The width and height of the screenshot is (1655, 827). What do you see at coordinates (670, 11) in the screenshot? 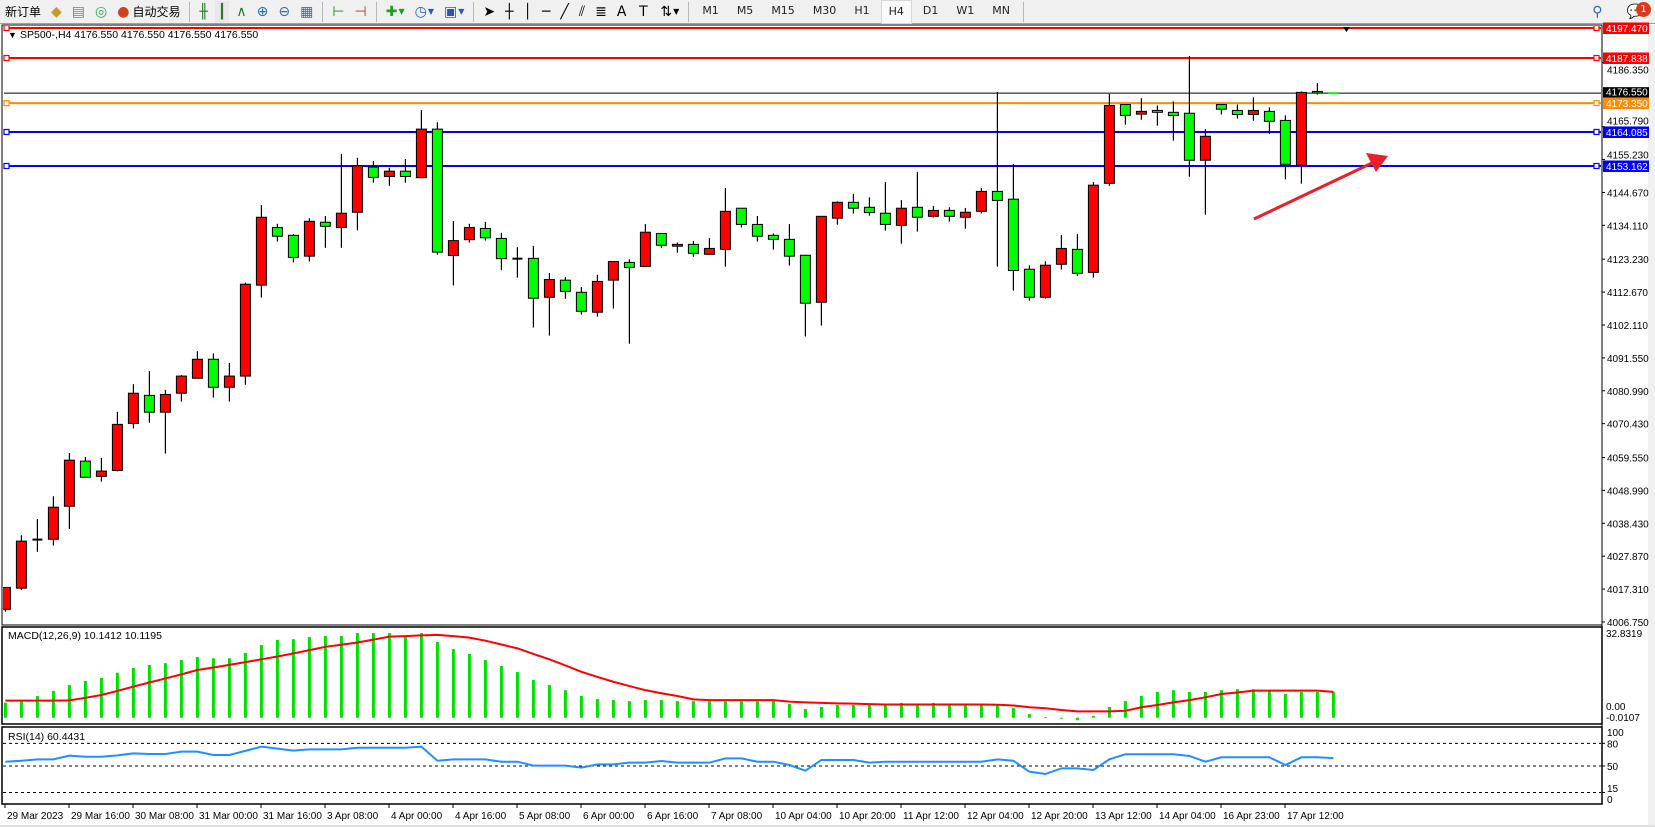
I see `arrows-icon: ⇅ ▼` at bounding box center [670, 11].